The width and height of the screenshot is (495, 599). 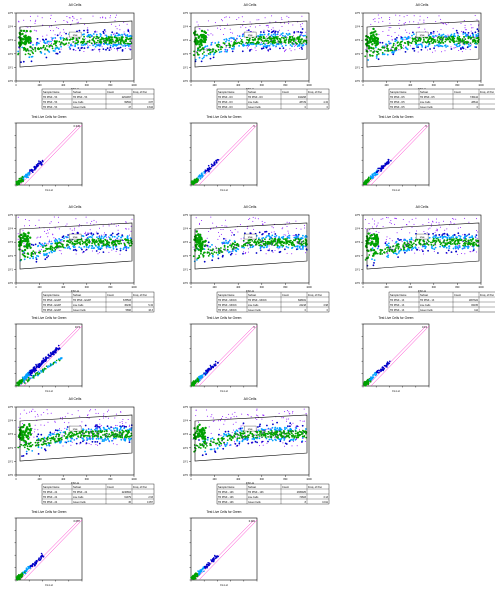 What do you see at coordinates (285, 92) in the screenshot?
I see `table-header-cell: Count` at bounding box center [285, 92].